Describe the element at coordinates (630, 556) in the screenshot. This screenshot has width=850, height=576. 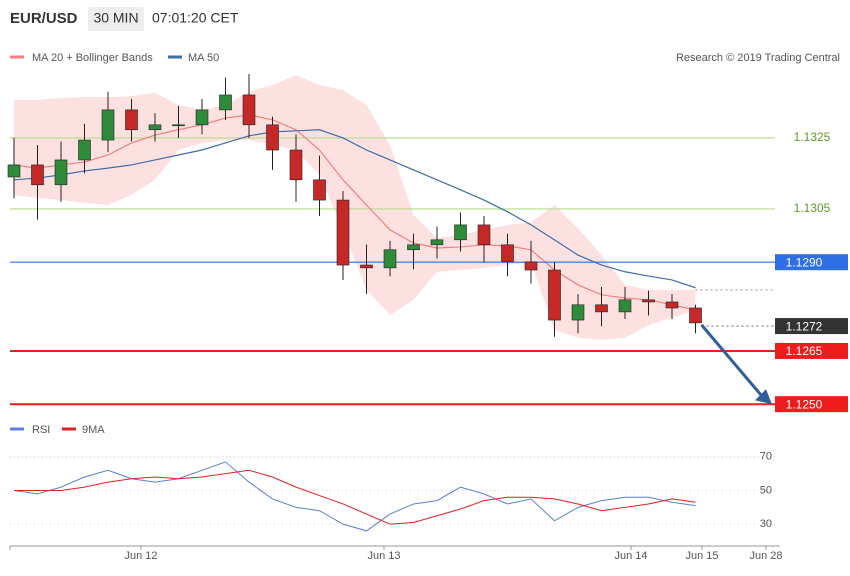
I see `x-tick-label: Jun 14` at that location.